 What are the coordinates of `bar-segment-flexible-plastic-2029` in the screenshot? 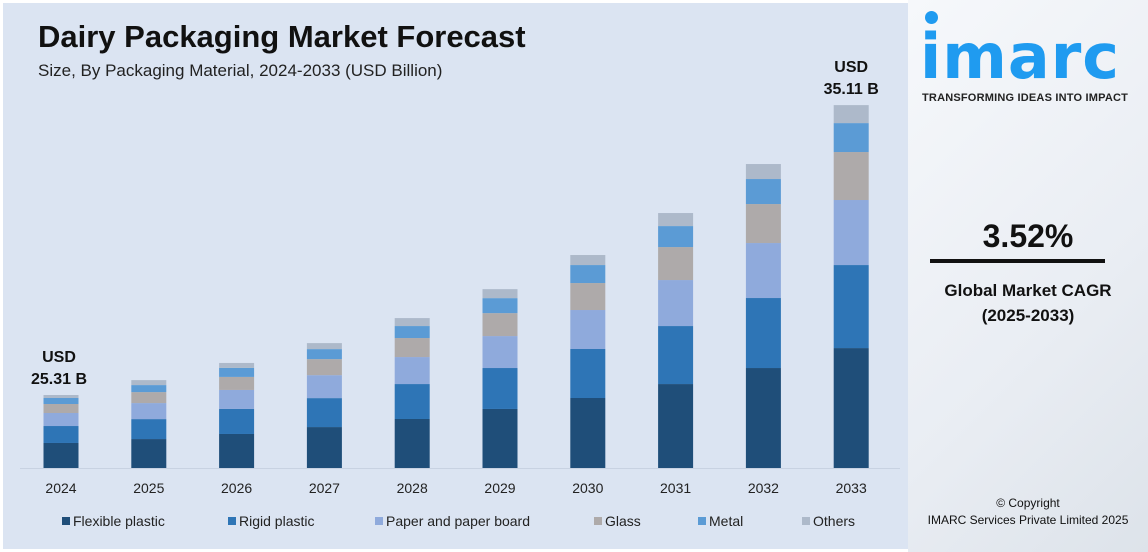 It's located at (500, 438).